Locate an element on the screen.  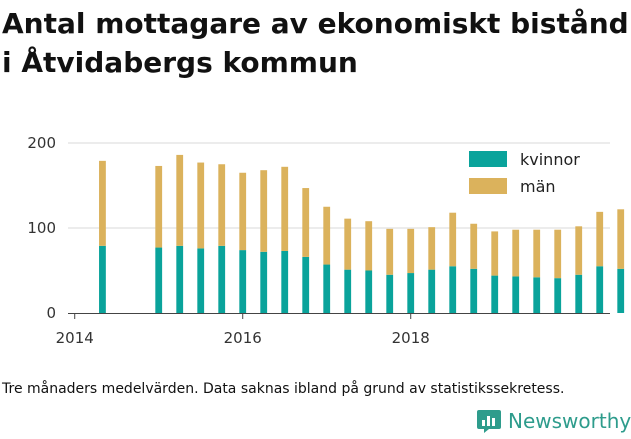
brand-name: Newsworthy is located at coordinates (569, 421).